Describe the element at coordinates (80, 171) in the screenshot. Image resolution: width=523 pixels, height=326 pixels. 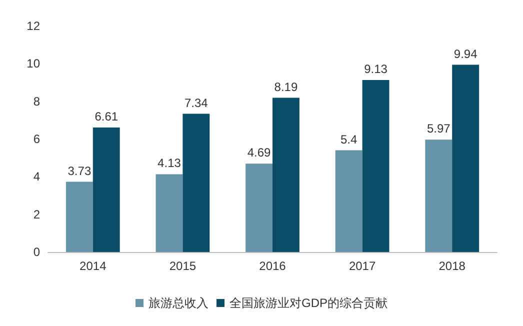
I see `data-label: 3.73` at that location.